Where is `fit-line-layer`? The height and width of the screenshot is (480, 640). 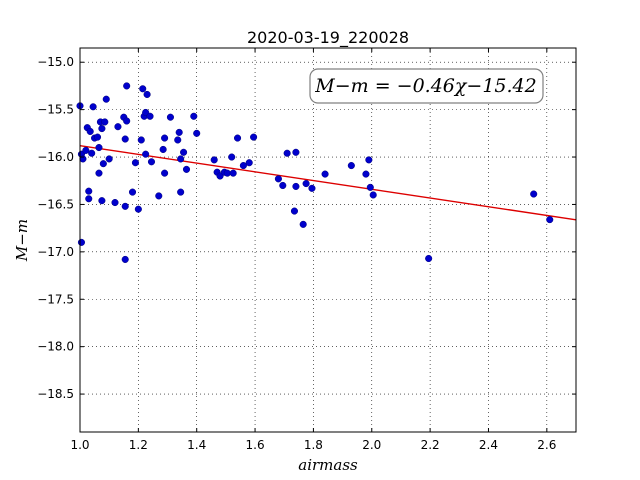
fit-line-layer is located at coordinates (328, 182).